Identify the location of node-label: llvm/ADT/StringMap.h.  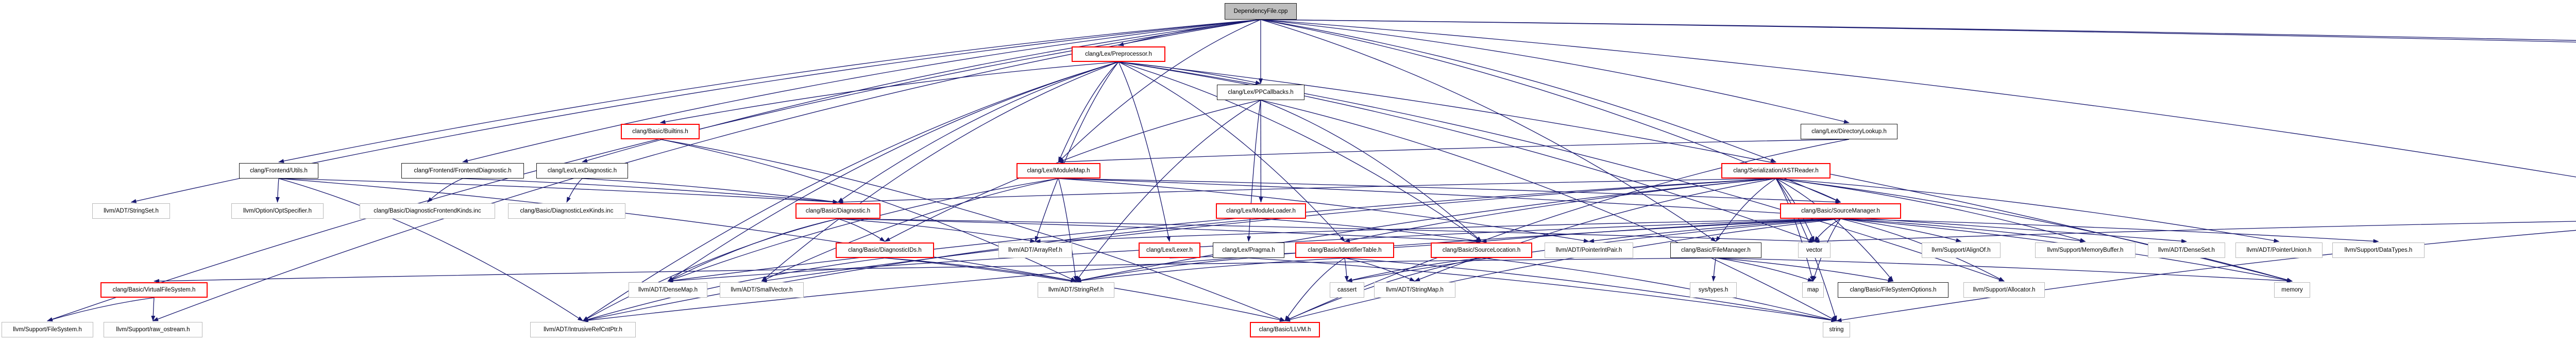
(1415, 290).